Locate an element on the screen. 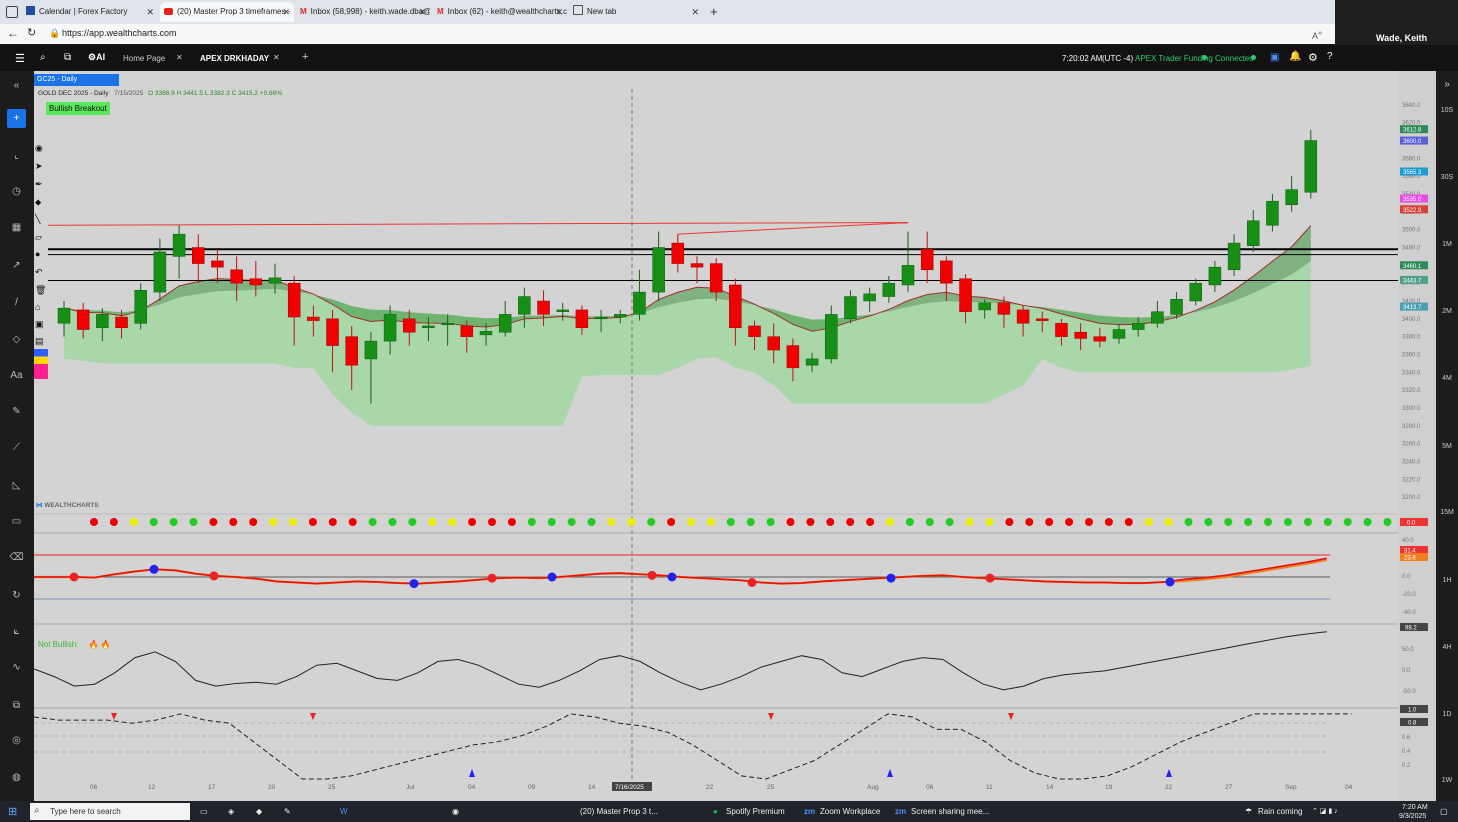  indicator-icon: ⟀ is located at coordinates (16, 631).